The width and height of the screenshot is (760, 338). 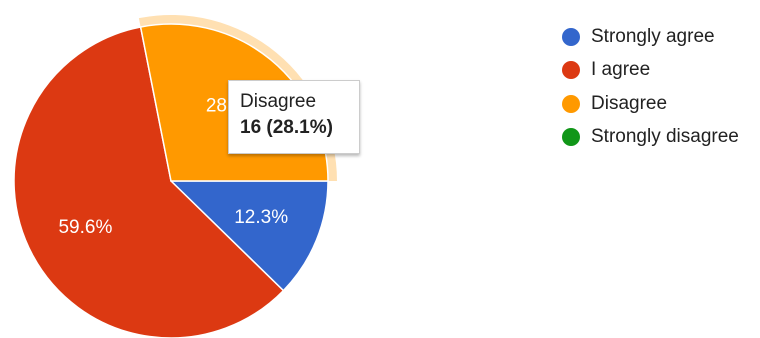 I want to click on legend-label: Strongly agree, so click(x=653, y=36).